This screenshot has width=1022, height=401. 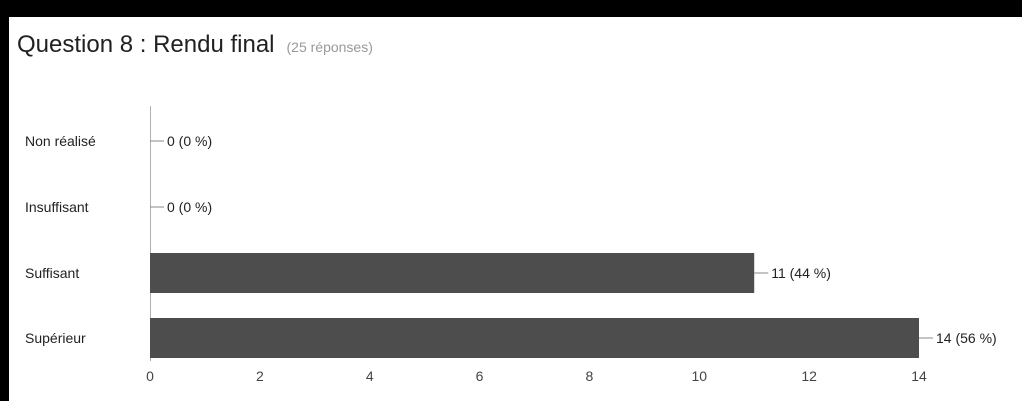 What do you see at coordinates (699, 376) in the screenshot?
I see `x-tick-label: 10` at bounding box center [699, 376].